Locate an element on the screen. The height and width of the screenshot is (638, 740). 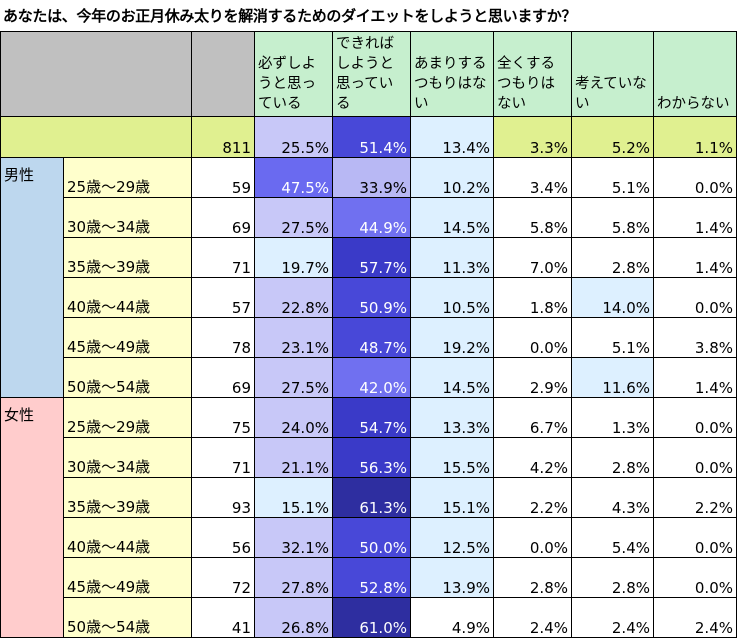
cell-value: 61.0% is located at coordinates (371, 617).